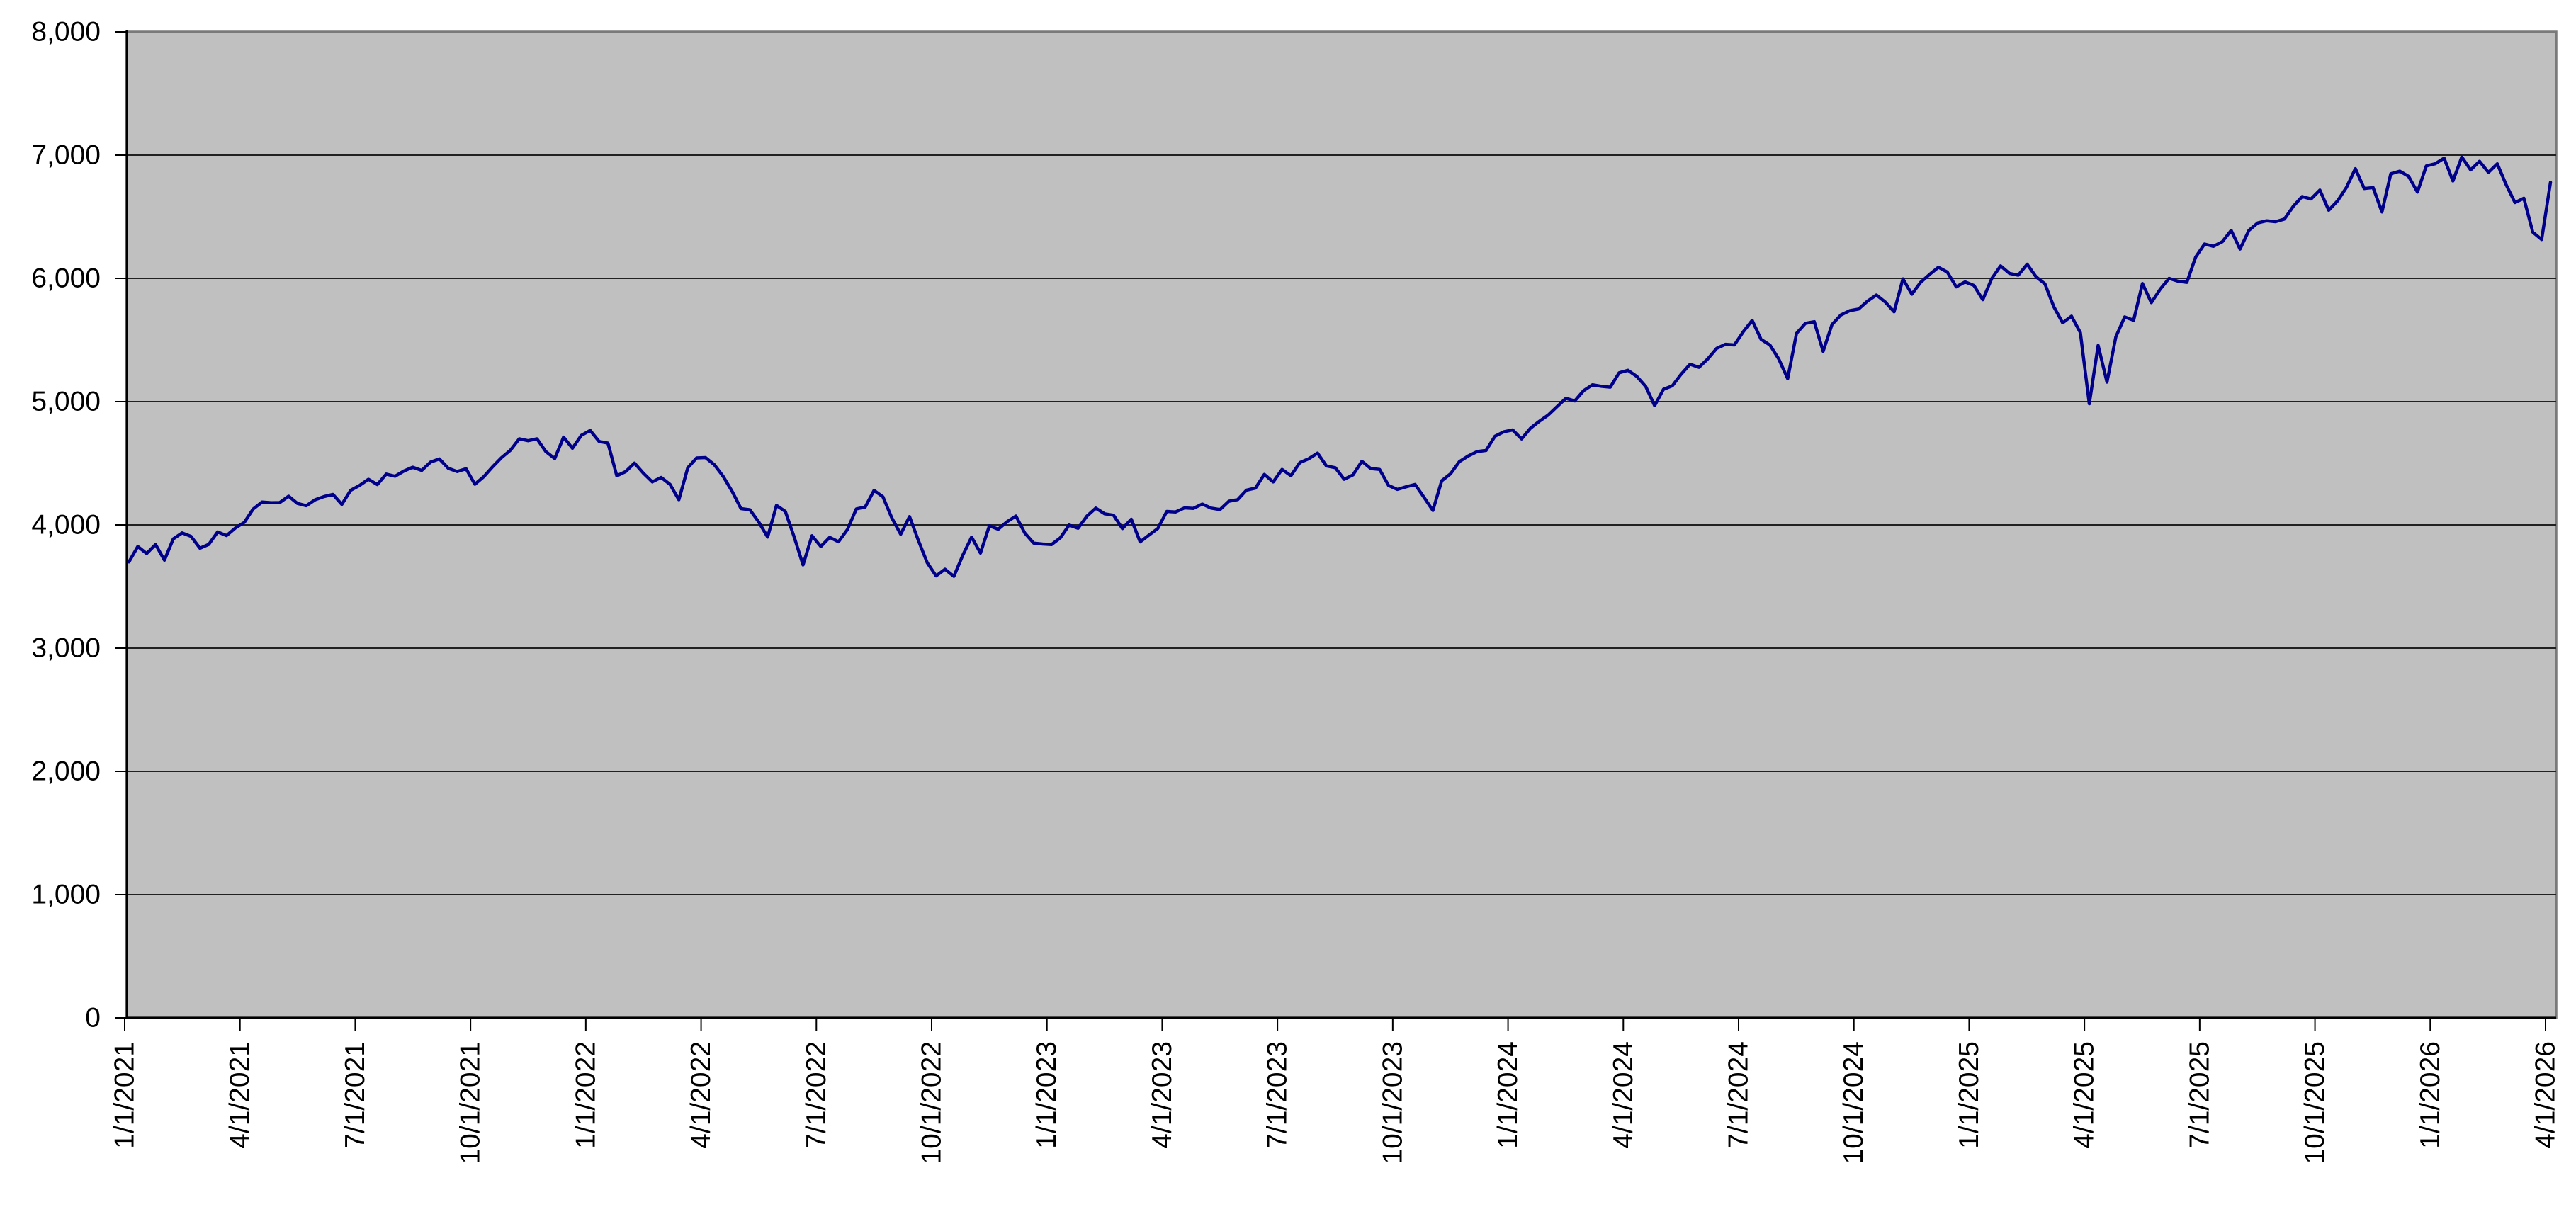 The height and width of the screenshot is (1224, 2576). What do you see at coordinates (1392, 1102) in the screenshot?
I see `x-axis-label: 10/1/2023` at bounding box center [1392, 1102].